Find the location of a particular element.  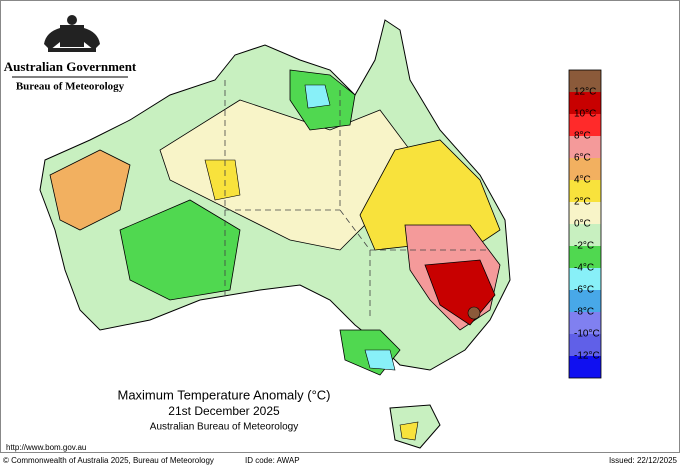

legend-label: -8°C is located at coordinates (584, 312).